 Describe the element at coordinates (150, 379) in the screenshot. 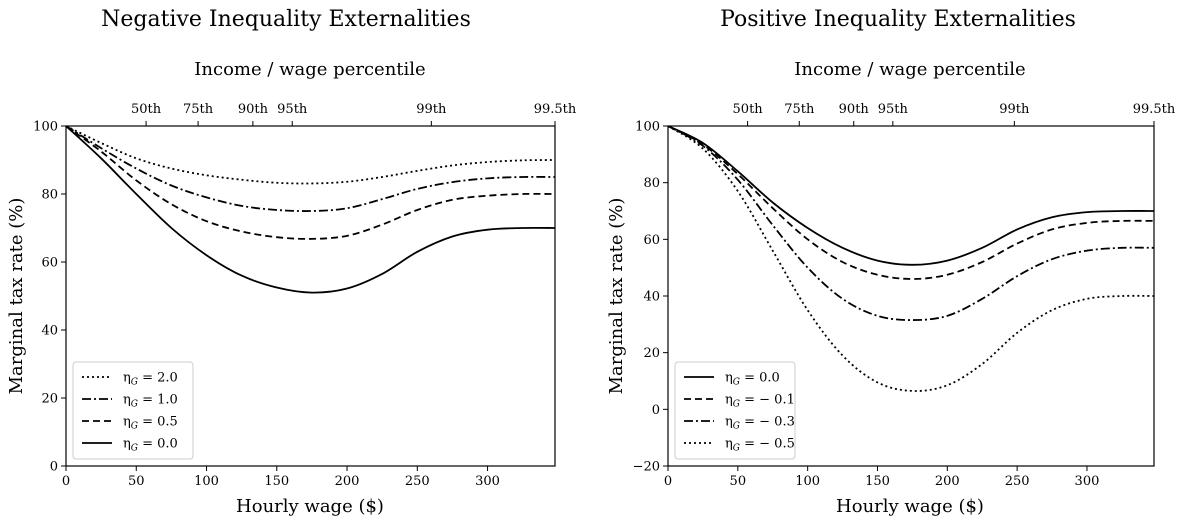

I see `legend-label: ηG = 2.0` at that location.